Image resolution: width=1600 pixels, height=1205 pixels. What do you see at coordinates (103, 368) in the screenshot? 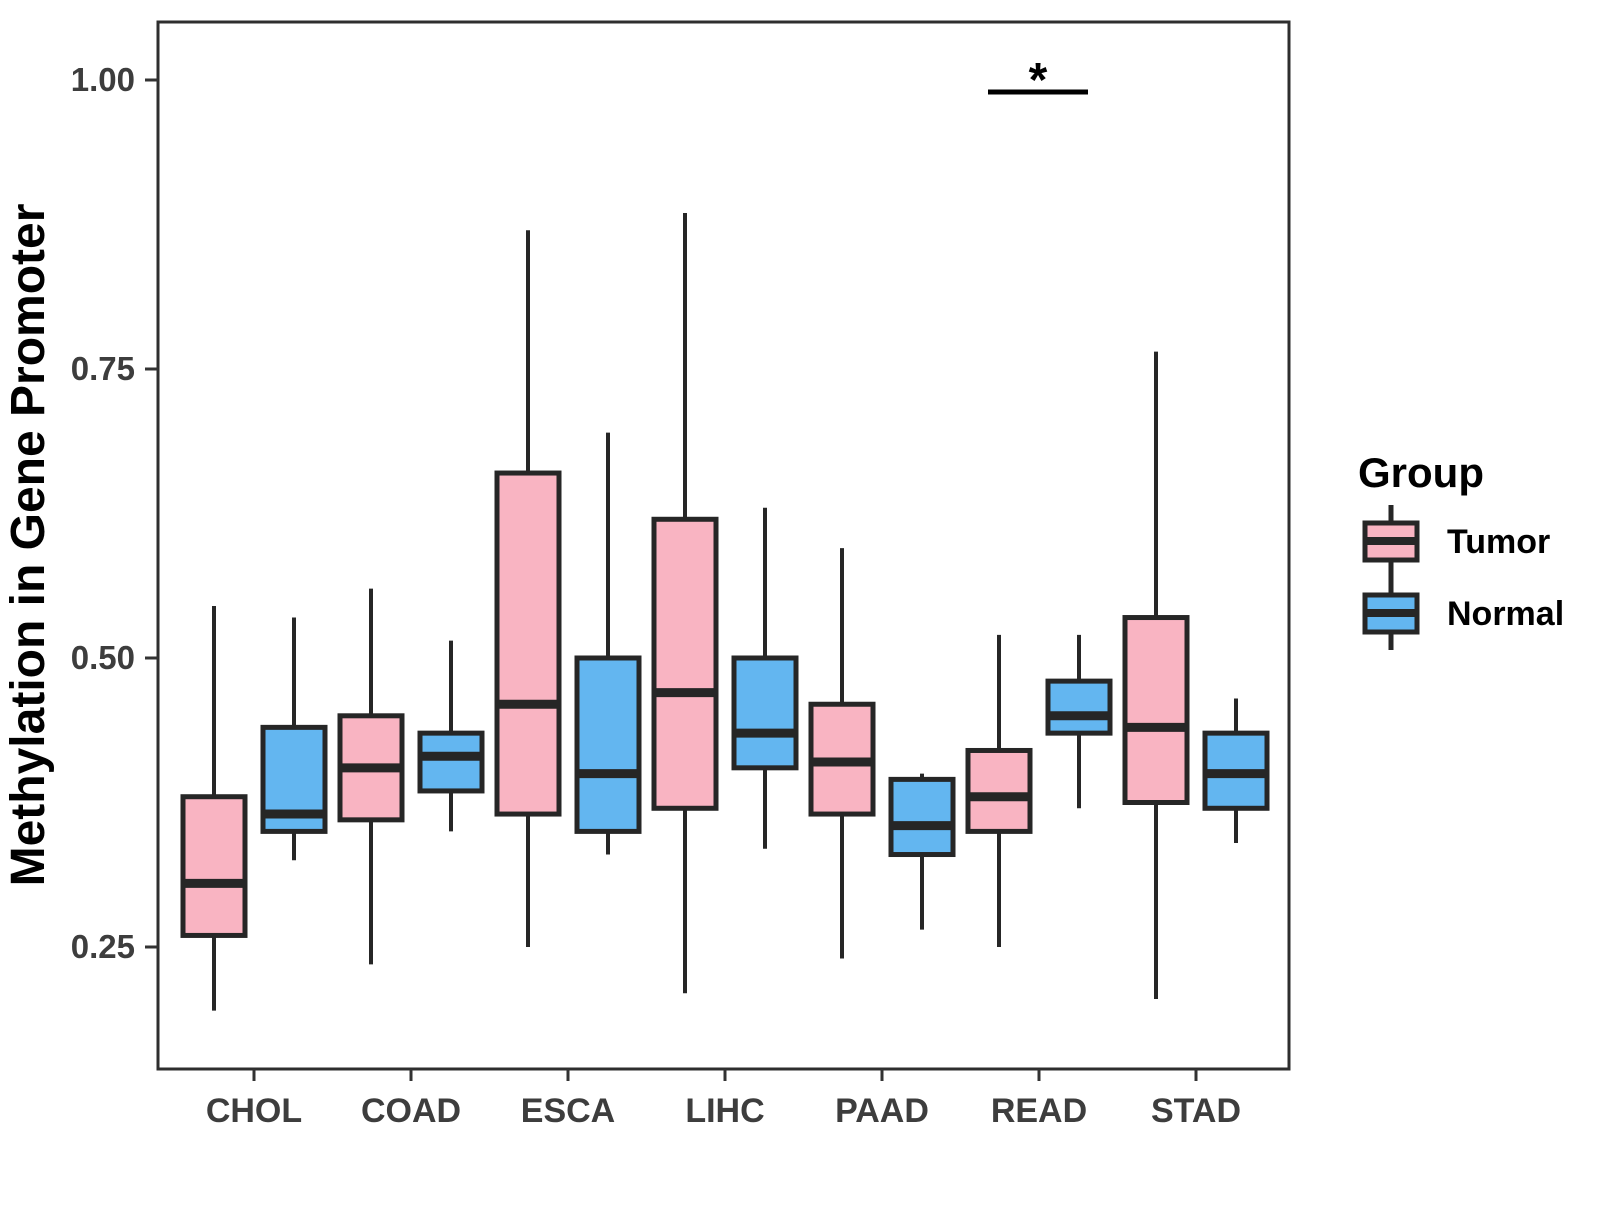
I see `y-tick-label: 0.75` at bounding box center [103, 368].